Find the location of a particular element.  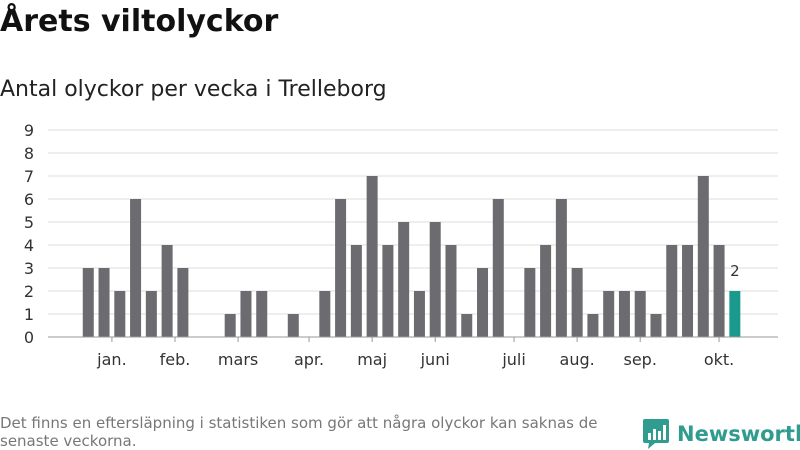

brand: Newsworthy is located at coordinates (721, 434).